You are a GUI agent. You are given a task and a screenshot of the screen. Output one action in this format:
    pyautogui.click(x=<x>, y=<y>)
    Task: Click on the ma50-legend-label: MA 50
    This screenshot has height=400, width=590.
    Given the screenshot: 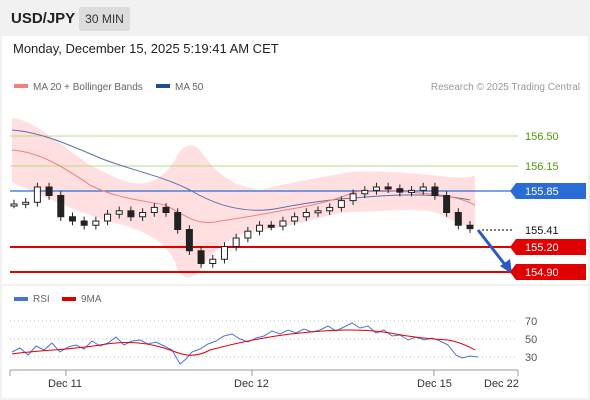 What is the action you would take?
    pyautogui.click(x=189, y=87)
    